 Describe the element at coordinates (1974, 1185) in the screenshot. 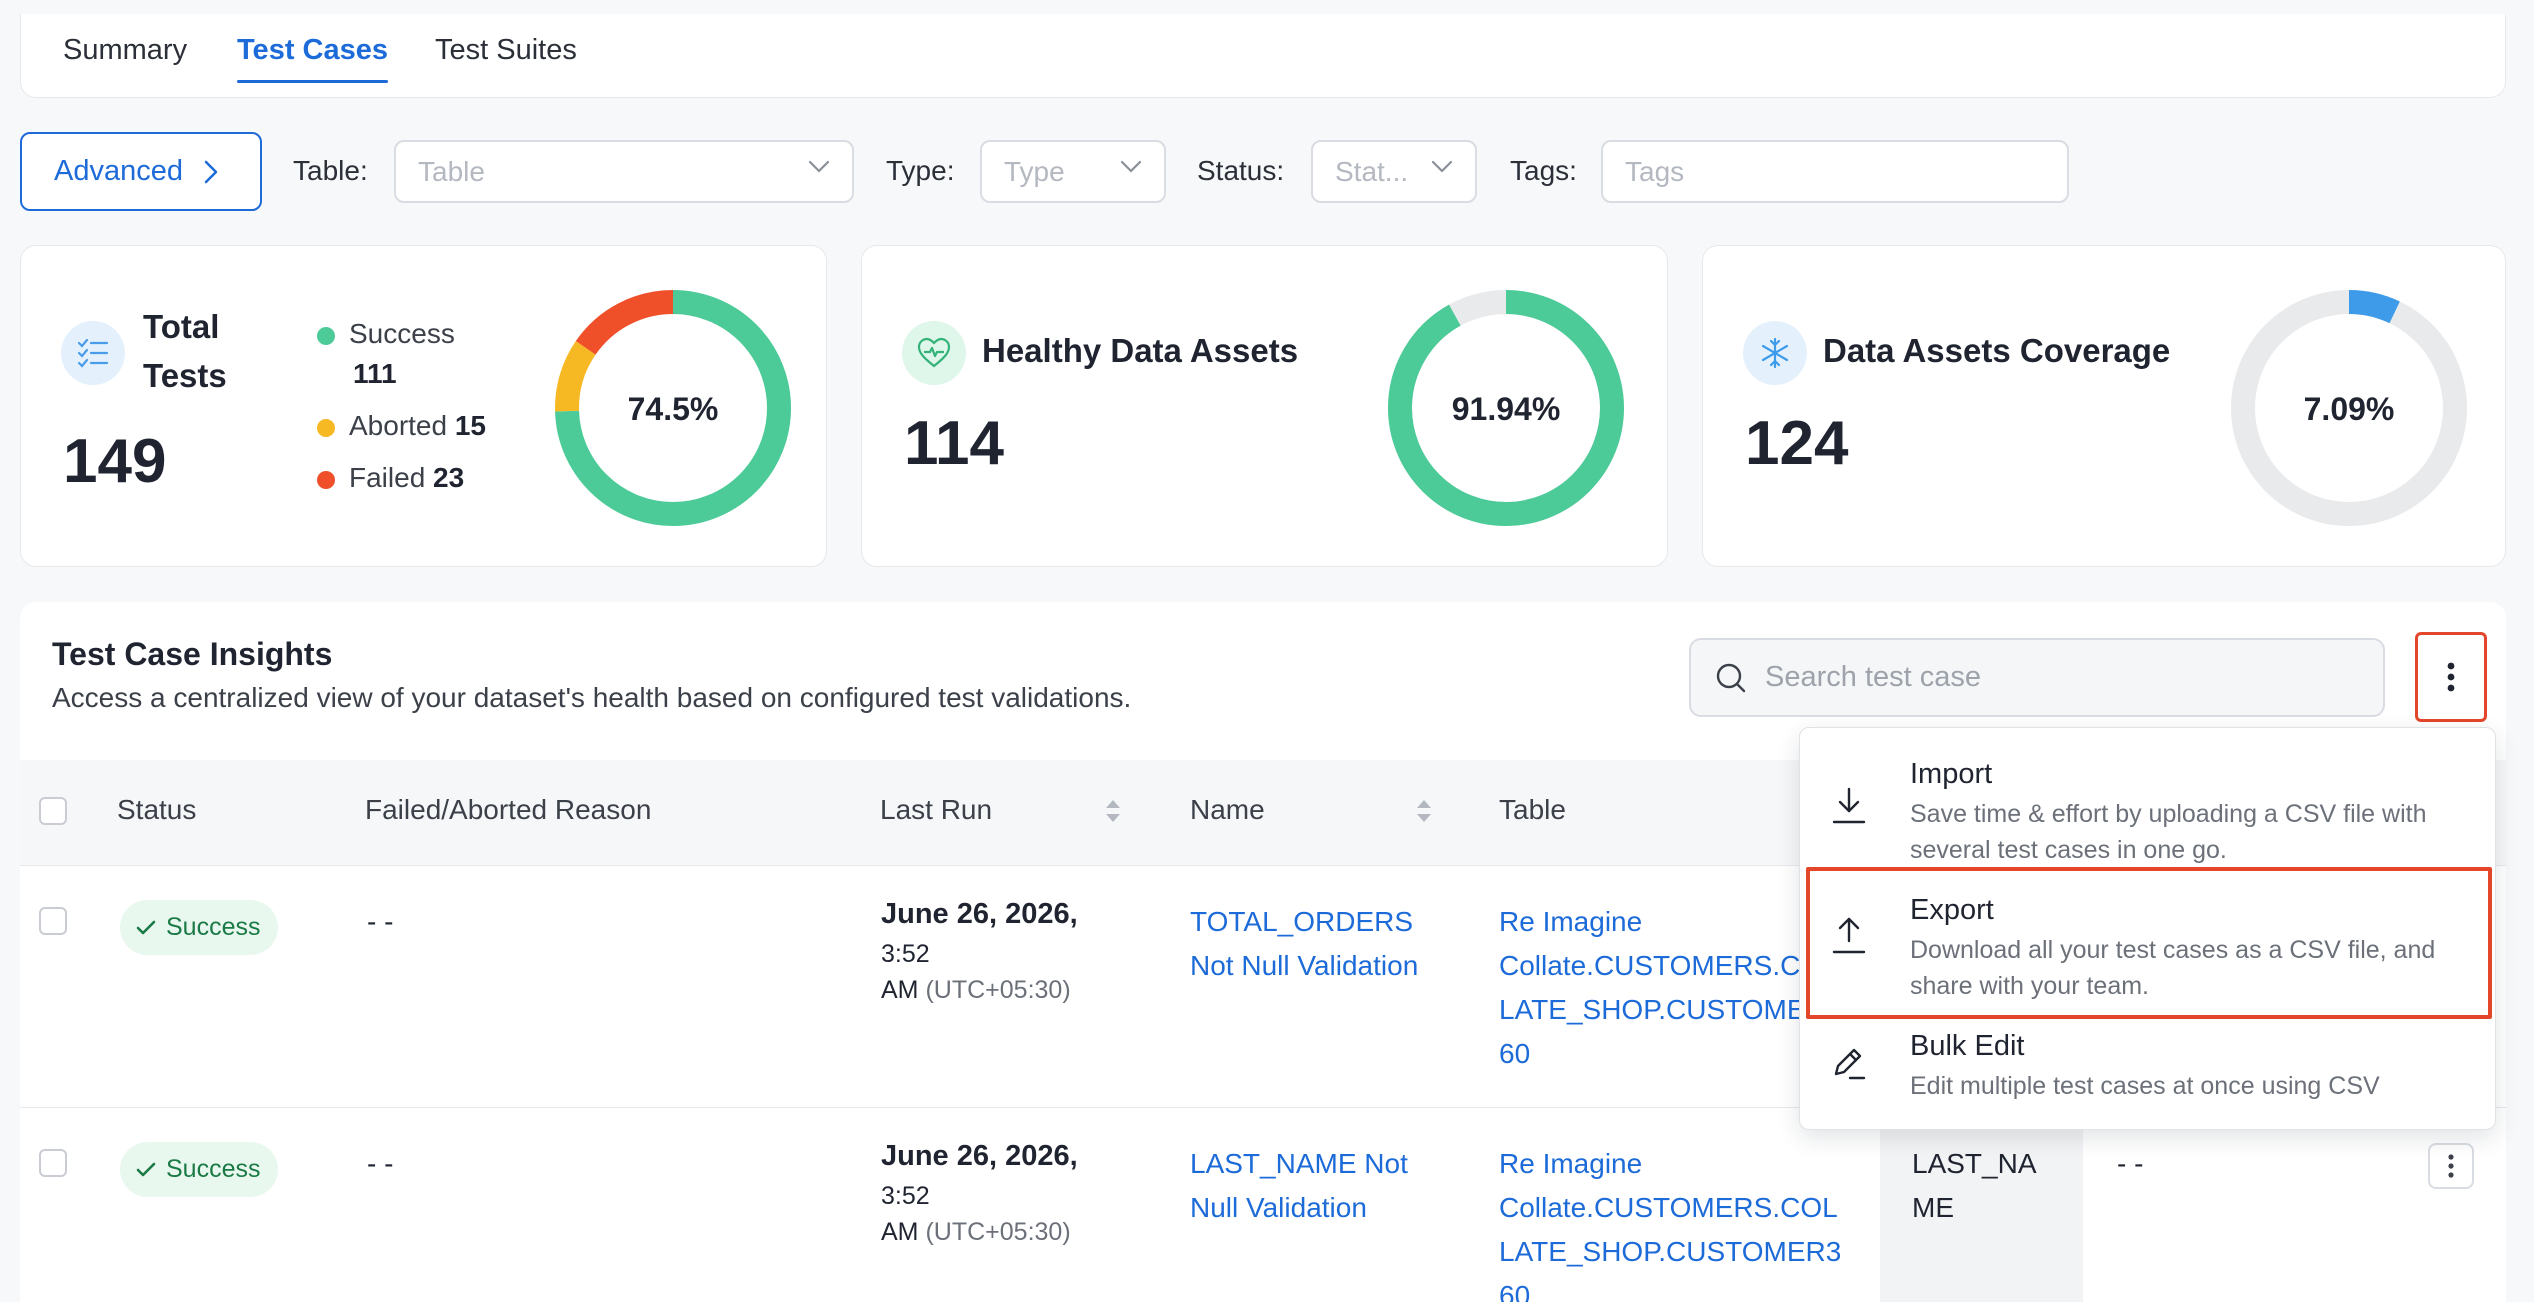

I see `column-name-cell: LAST_NA ME` at that location.